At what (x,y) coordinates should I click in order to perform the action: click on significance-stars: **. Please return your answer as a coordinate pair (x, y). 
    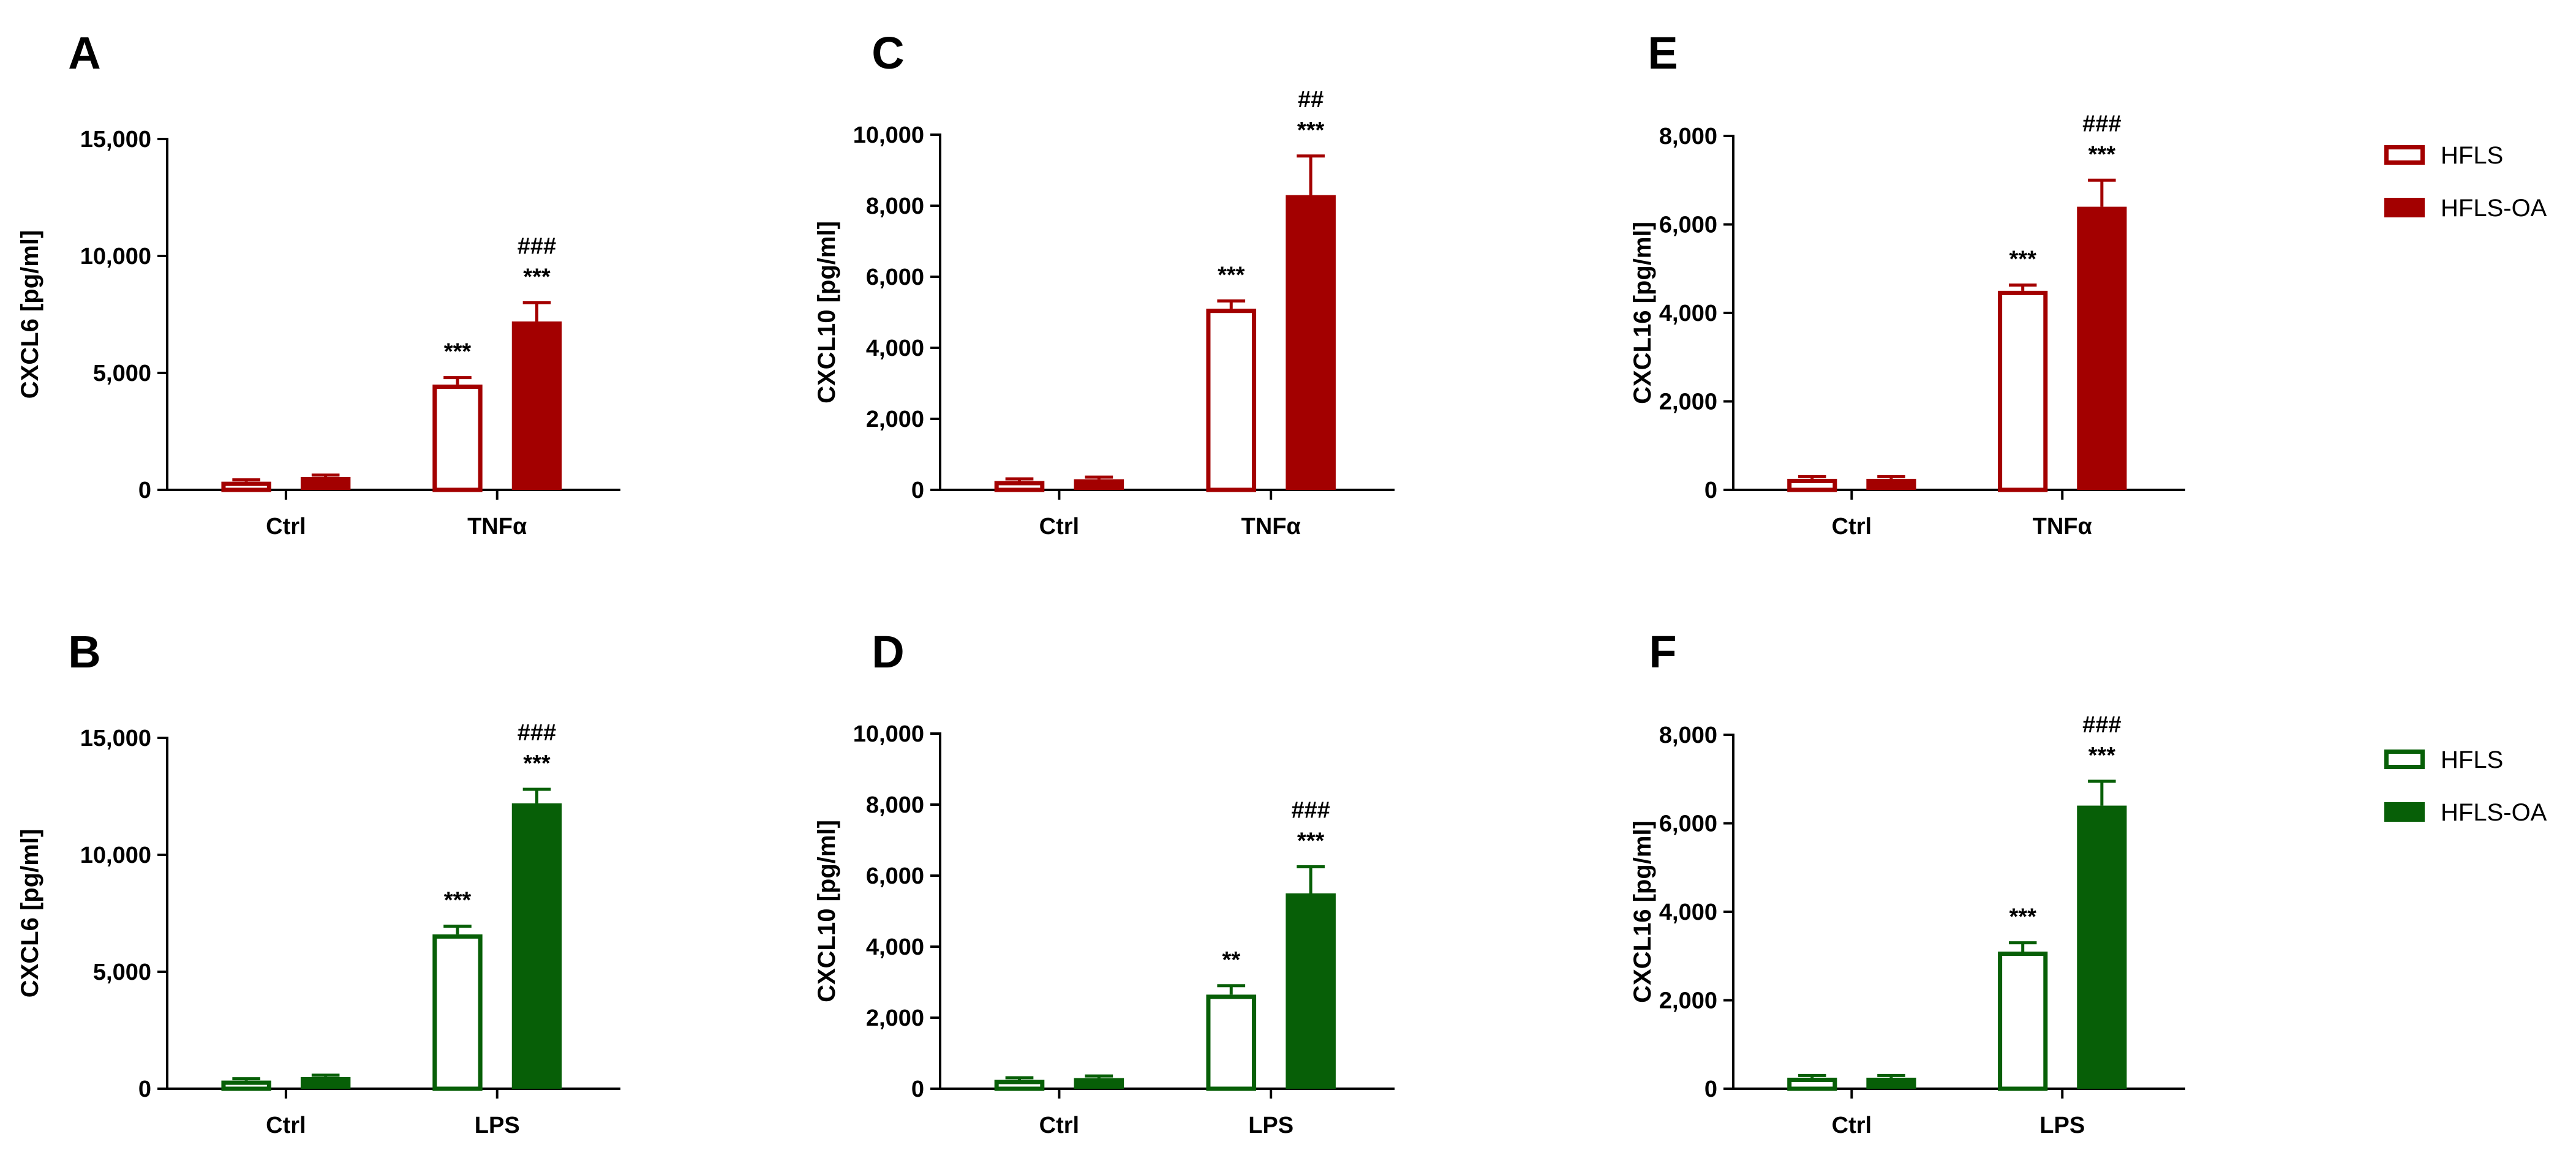
    Looking at the image, I should click on (1231, 960).